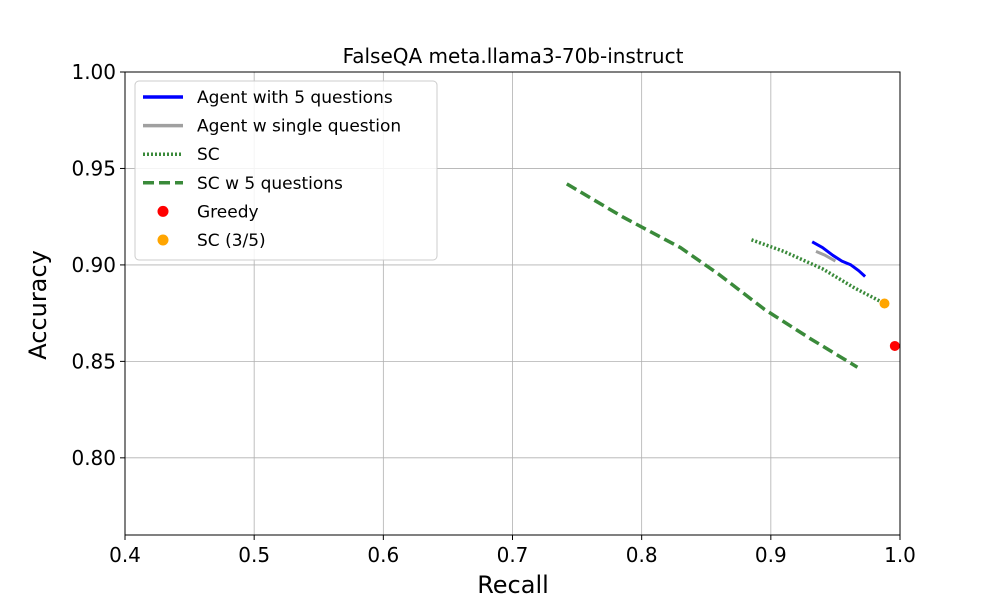  I want to click on data-series, so click(732, 275).